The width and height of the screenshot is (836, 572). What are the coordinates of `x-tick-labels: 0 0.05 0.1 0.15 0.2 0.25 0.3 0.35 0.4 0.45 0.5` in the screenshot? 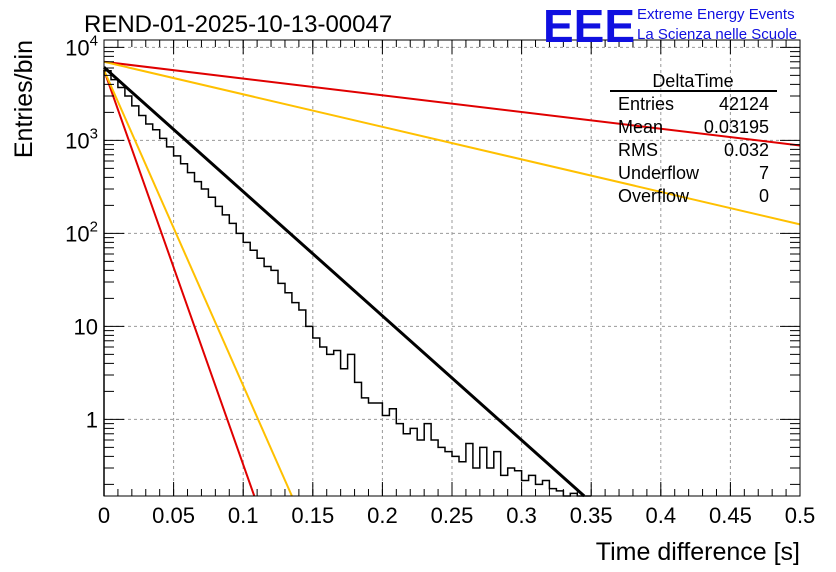 It's located at (456, 515).